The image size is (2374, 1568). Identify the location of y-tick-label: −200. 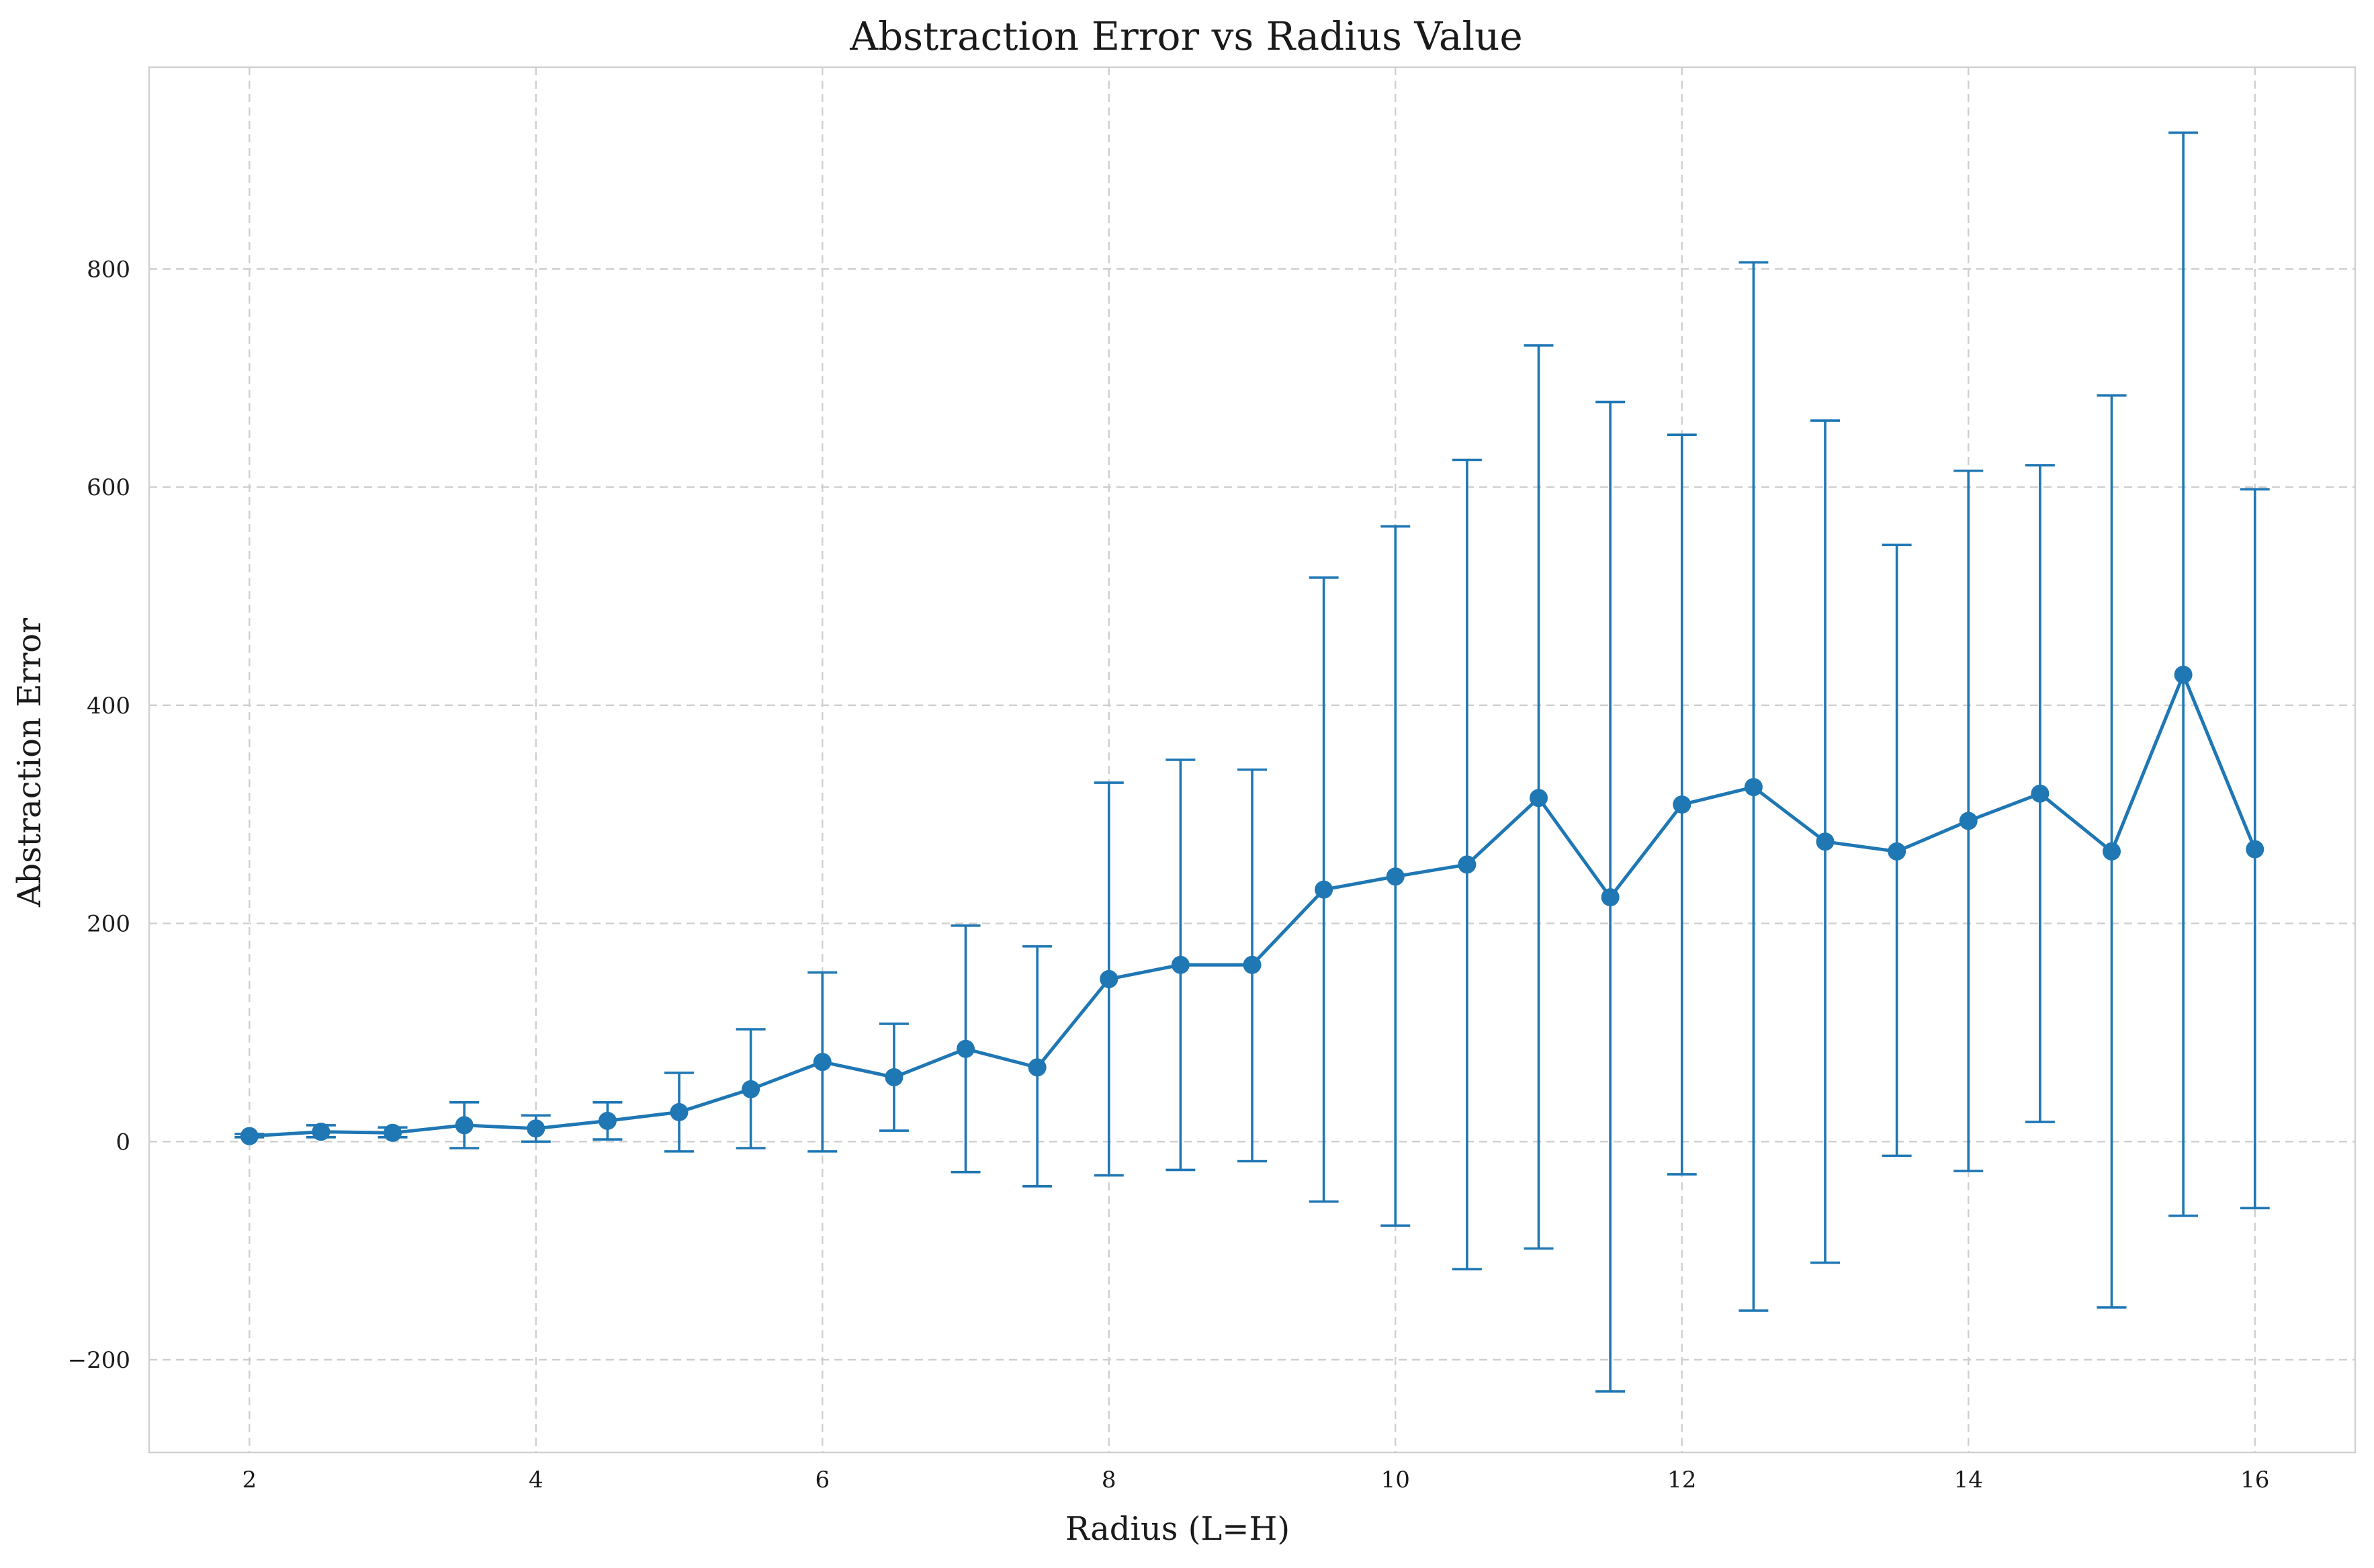
(99, 1360).